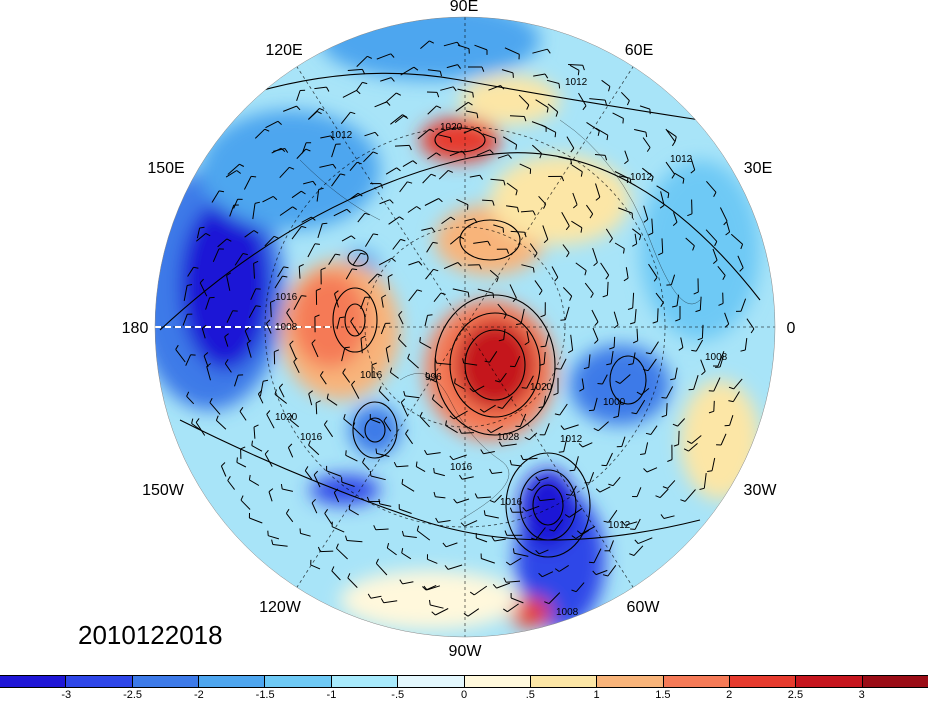 The height and width of the screenshot is (702, 928). I want to click on contour-label: 1000, so click(614, 402).